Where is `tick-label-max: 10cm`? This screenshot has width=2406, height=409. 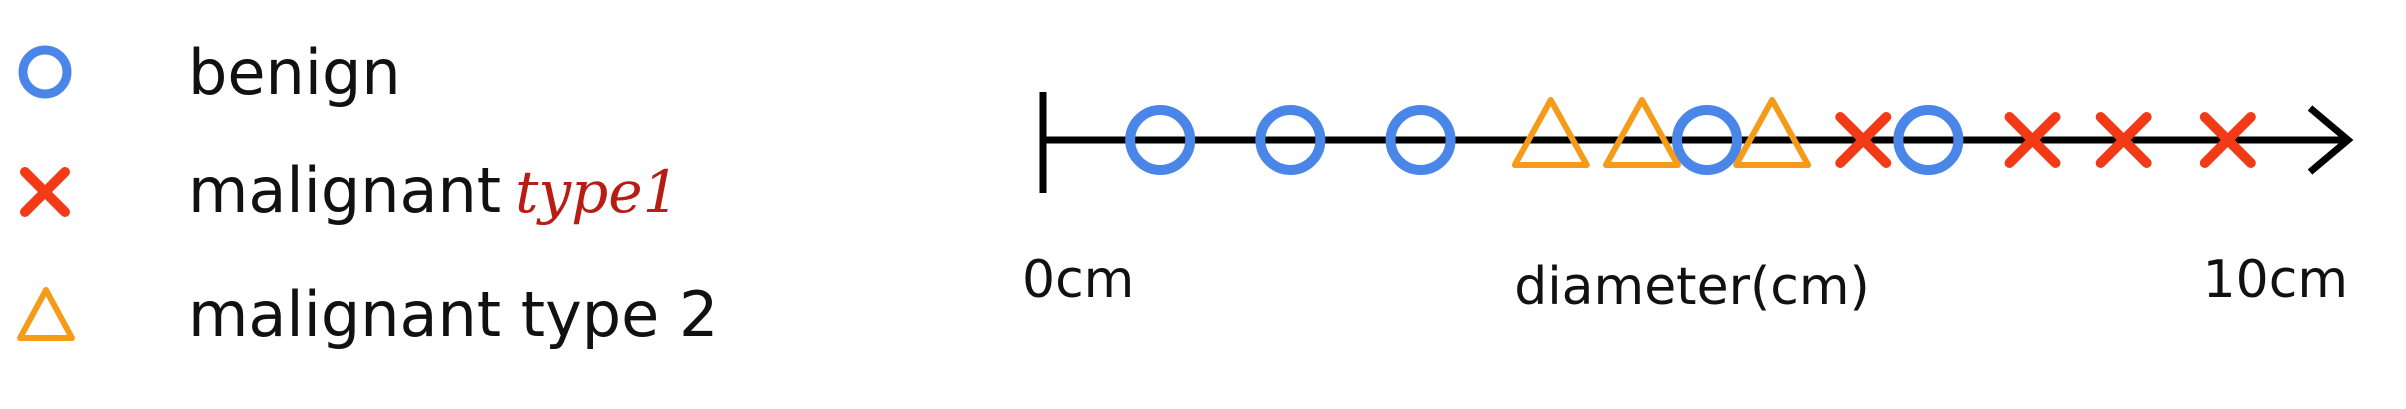 tick-label-max: 10cm is located at coordinates (2275, 280).